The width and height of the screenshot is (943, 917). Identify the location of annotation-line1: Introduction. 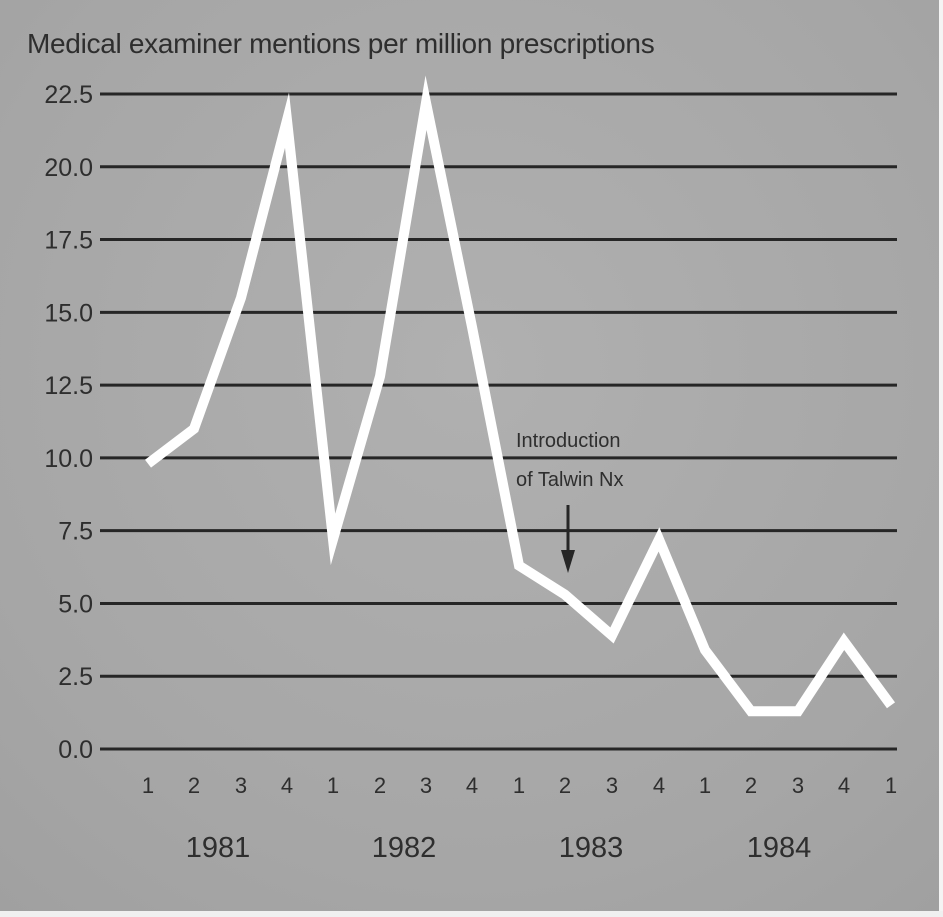
(568, 441).